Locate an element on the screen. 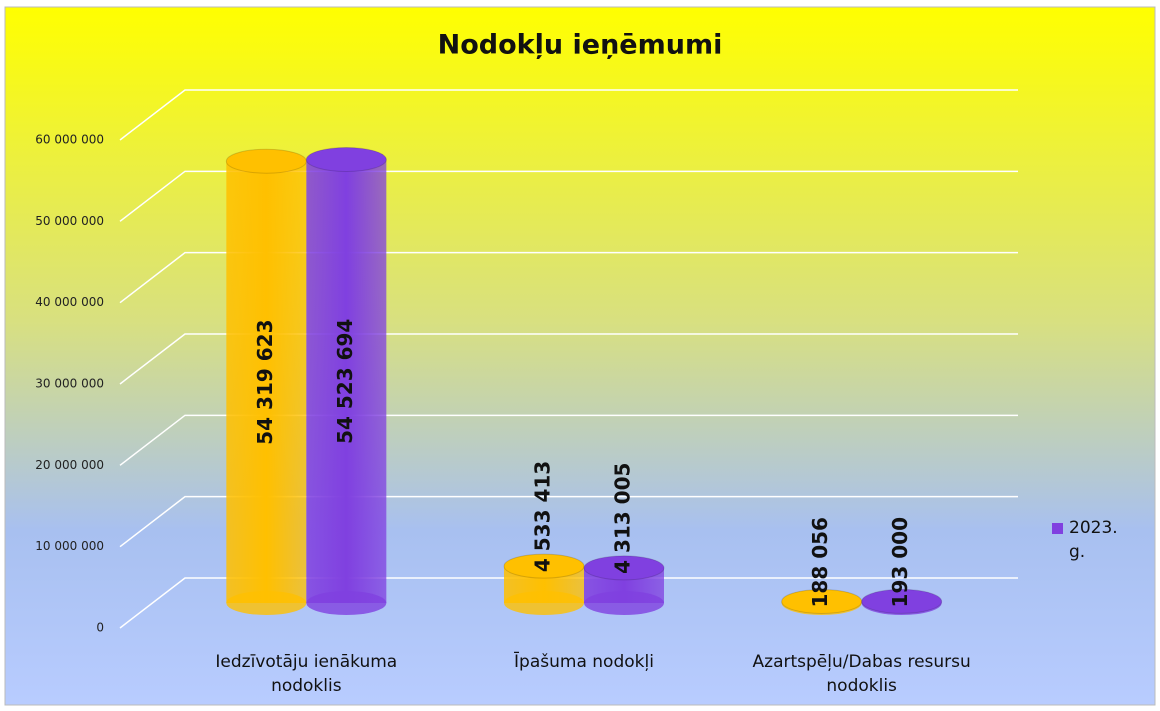 The width and height of the screenshot is (1160, 711). data-label: 188 056 is located at coordinates (820, 562).